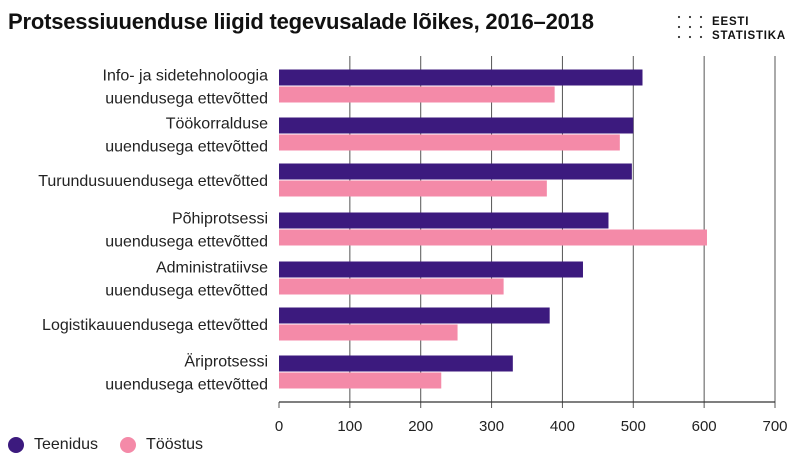 Image resolution: width=797 pixels, height=472 pixels. Describe the element at coordinates (212, 268) in the screenshot. I see `category-label: Administratiivse` at that location.